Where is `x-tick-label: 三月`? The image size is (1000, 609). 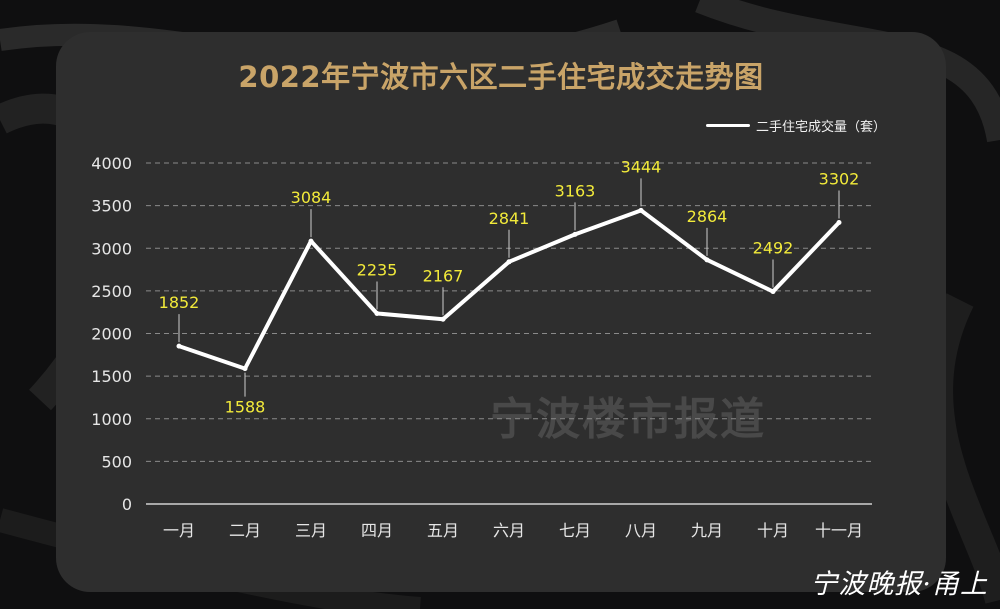
x-tick-label: 三月 is located at coordinates (311, 530).